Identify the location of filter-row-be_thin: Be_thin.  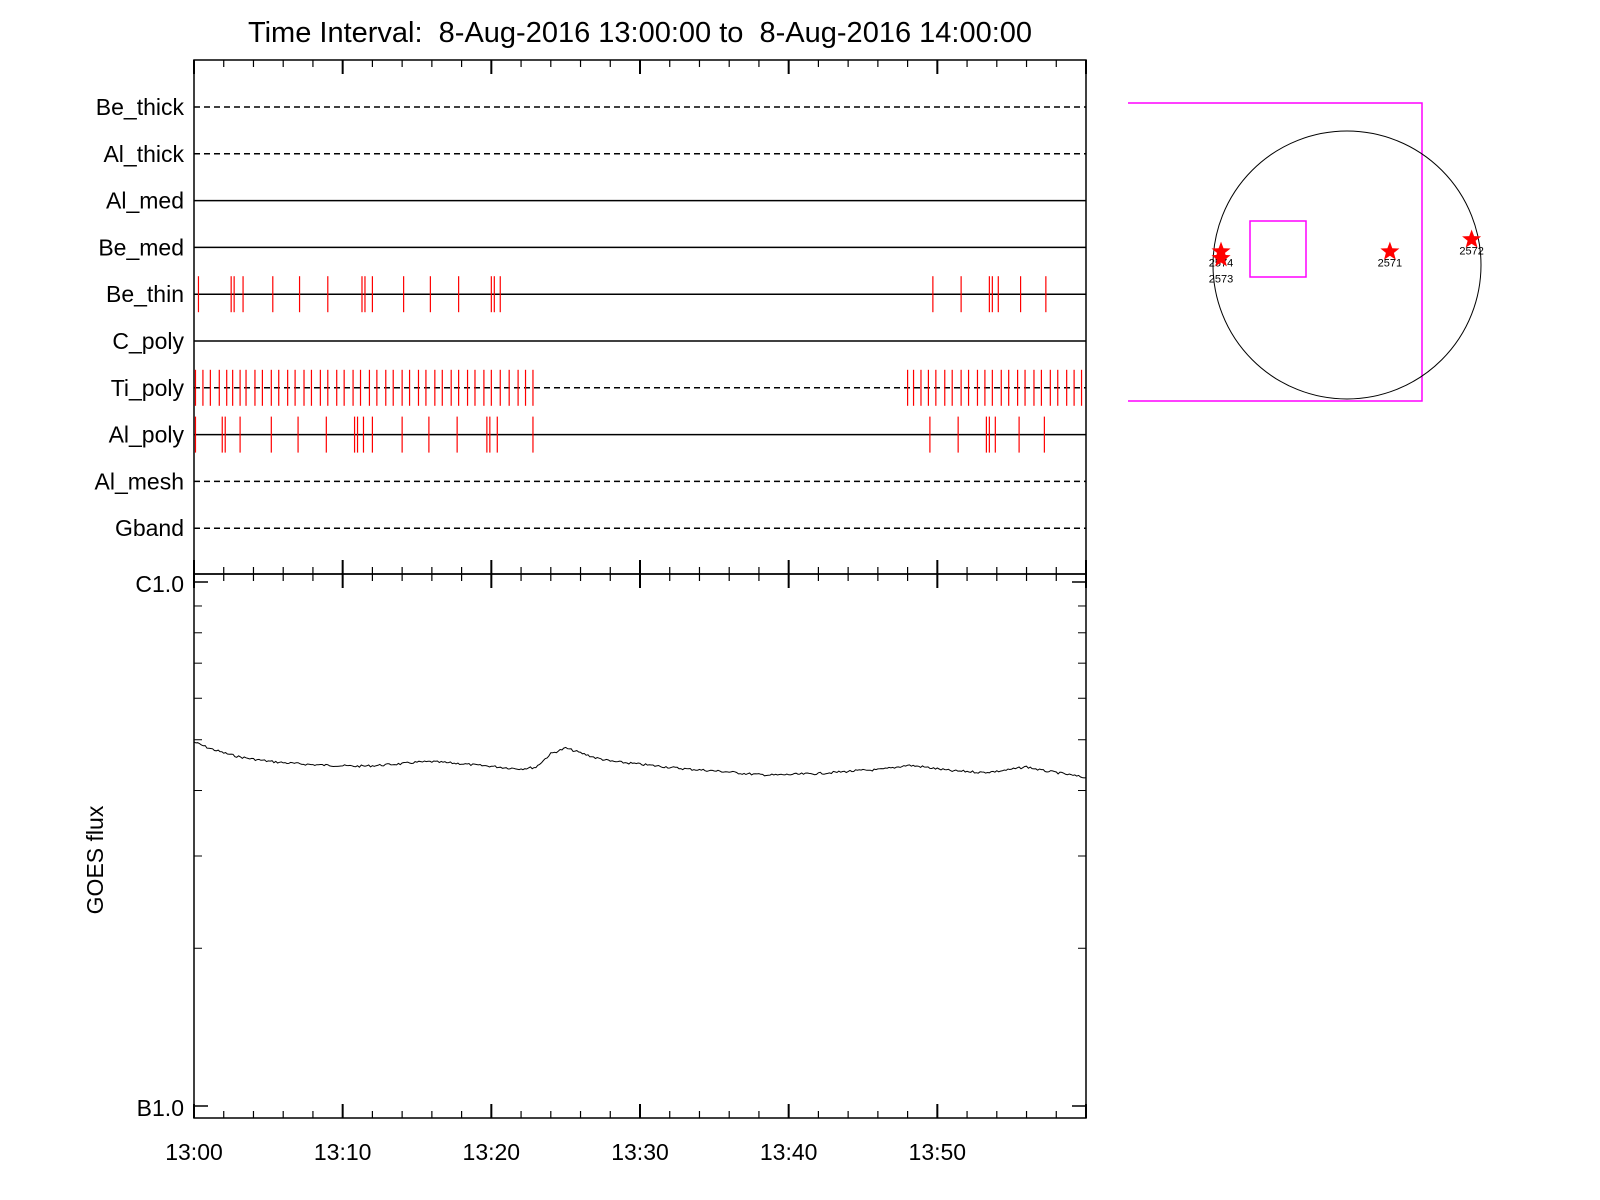
(596, 294).